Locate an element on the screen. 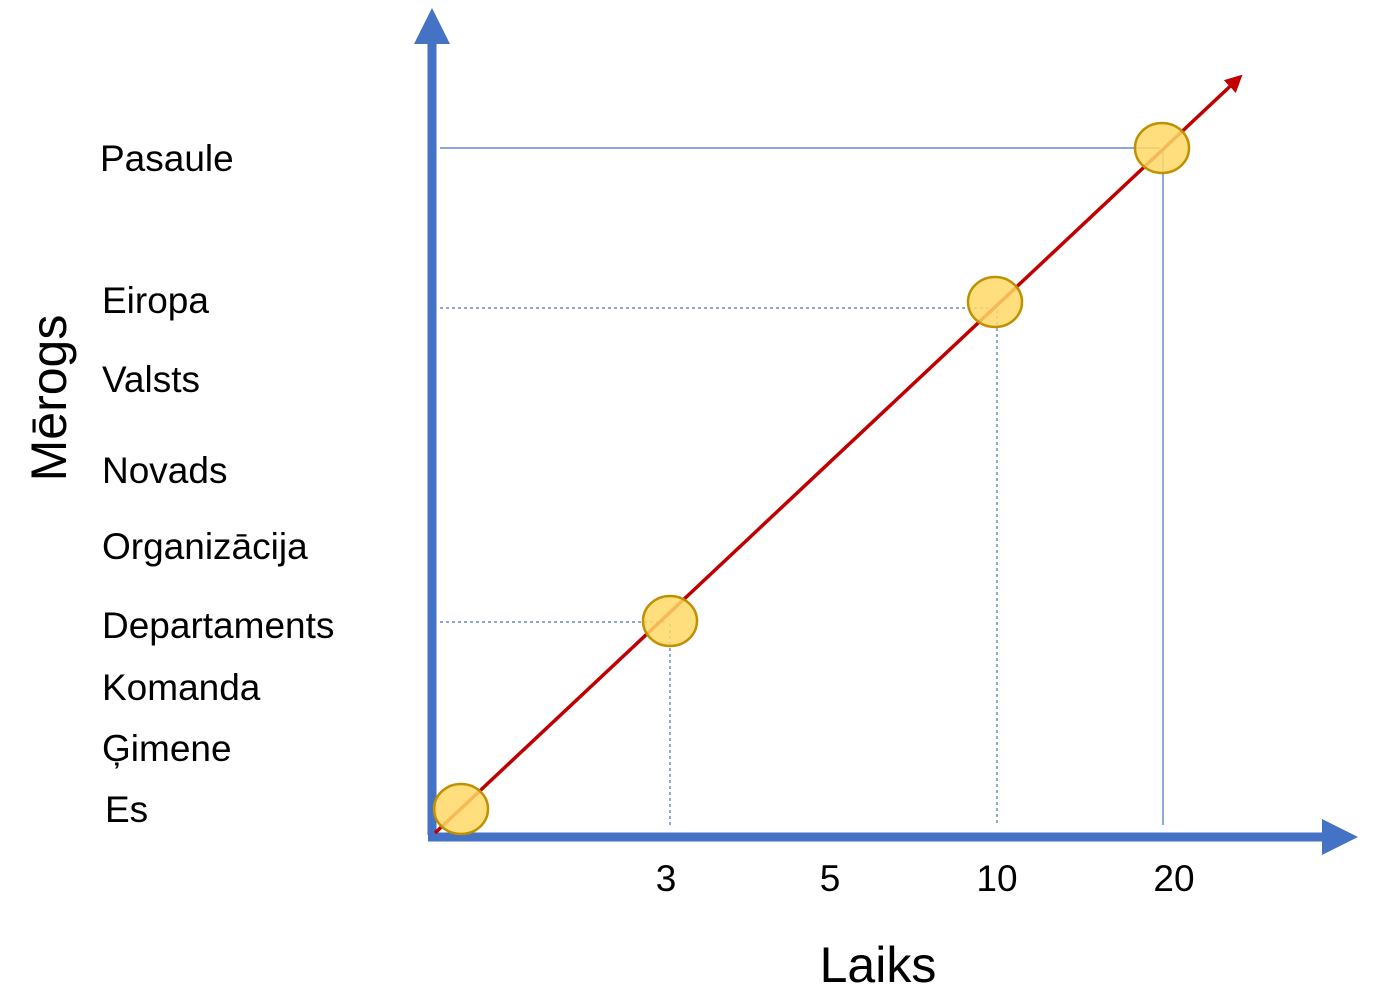 This screenshot has height=987, width=1374. x-tick-3: 3 is located at coordinates (666, 878).